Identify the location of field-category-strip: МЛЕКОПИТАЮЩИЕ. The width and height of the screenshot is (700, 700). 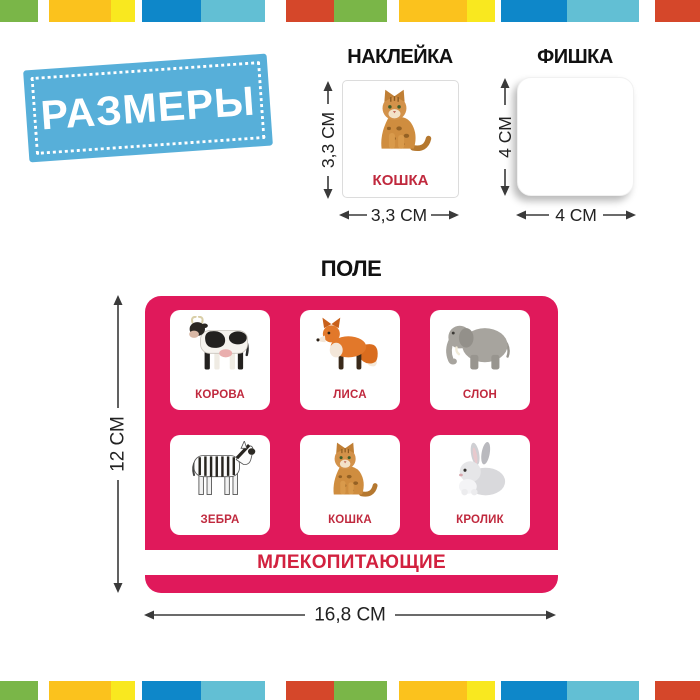
(351, 562).